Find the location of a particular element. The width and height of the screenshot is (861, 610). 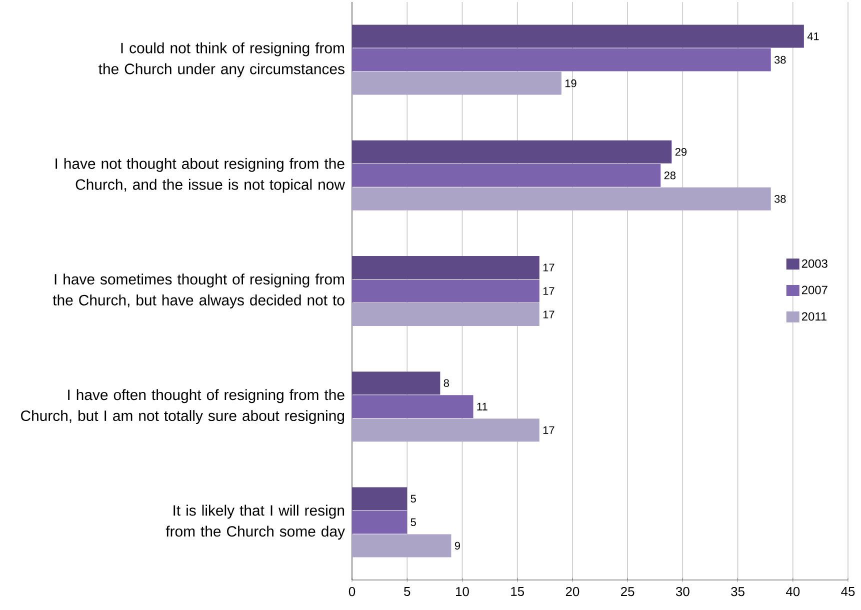

x-tick-label: 5 is located at coordinates (407, 591).